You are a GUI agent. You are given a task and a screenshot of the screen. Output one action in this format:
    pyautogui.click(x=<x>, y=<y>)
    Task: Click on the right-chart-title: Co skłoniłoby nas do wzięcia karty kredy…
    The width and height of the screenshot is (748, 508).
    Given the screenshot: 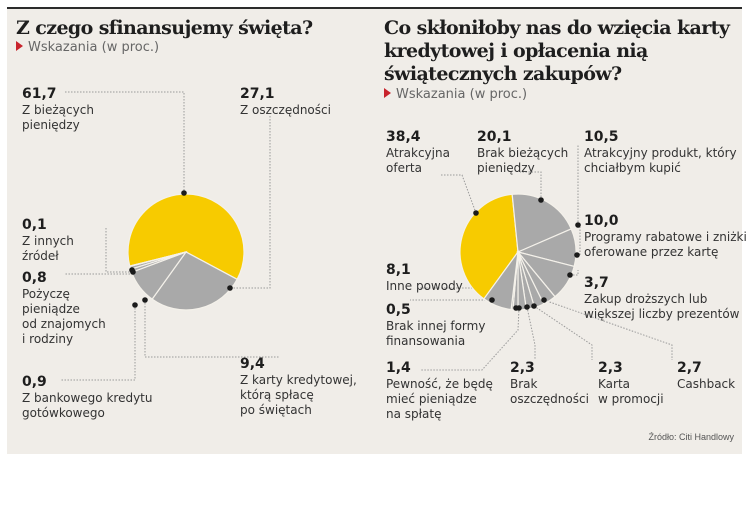 What is the action you would take?
    pyautogui.click(x=557, y=51)
    